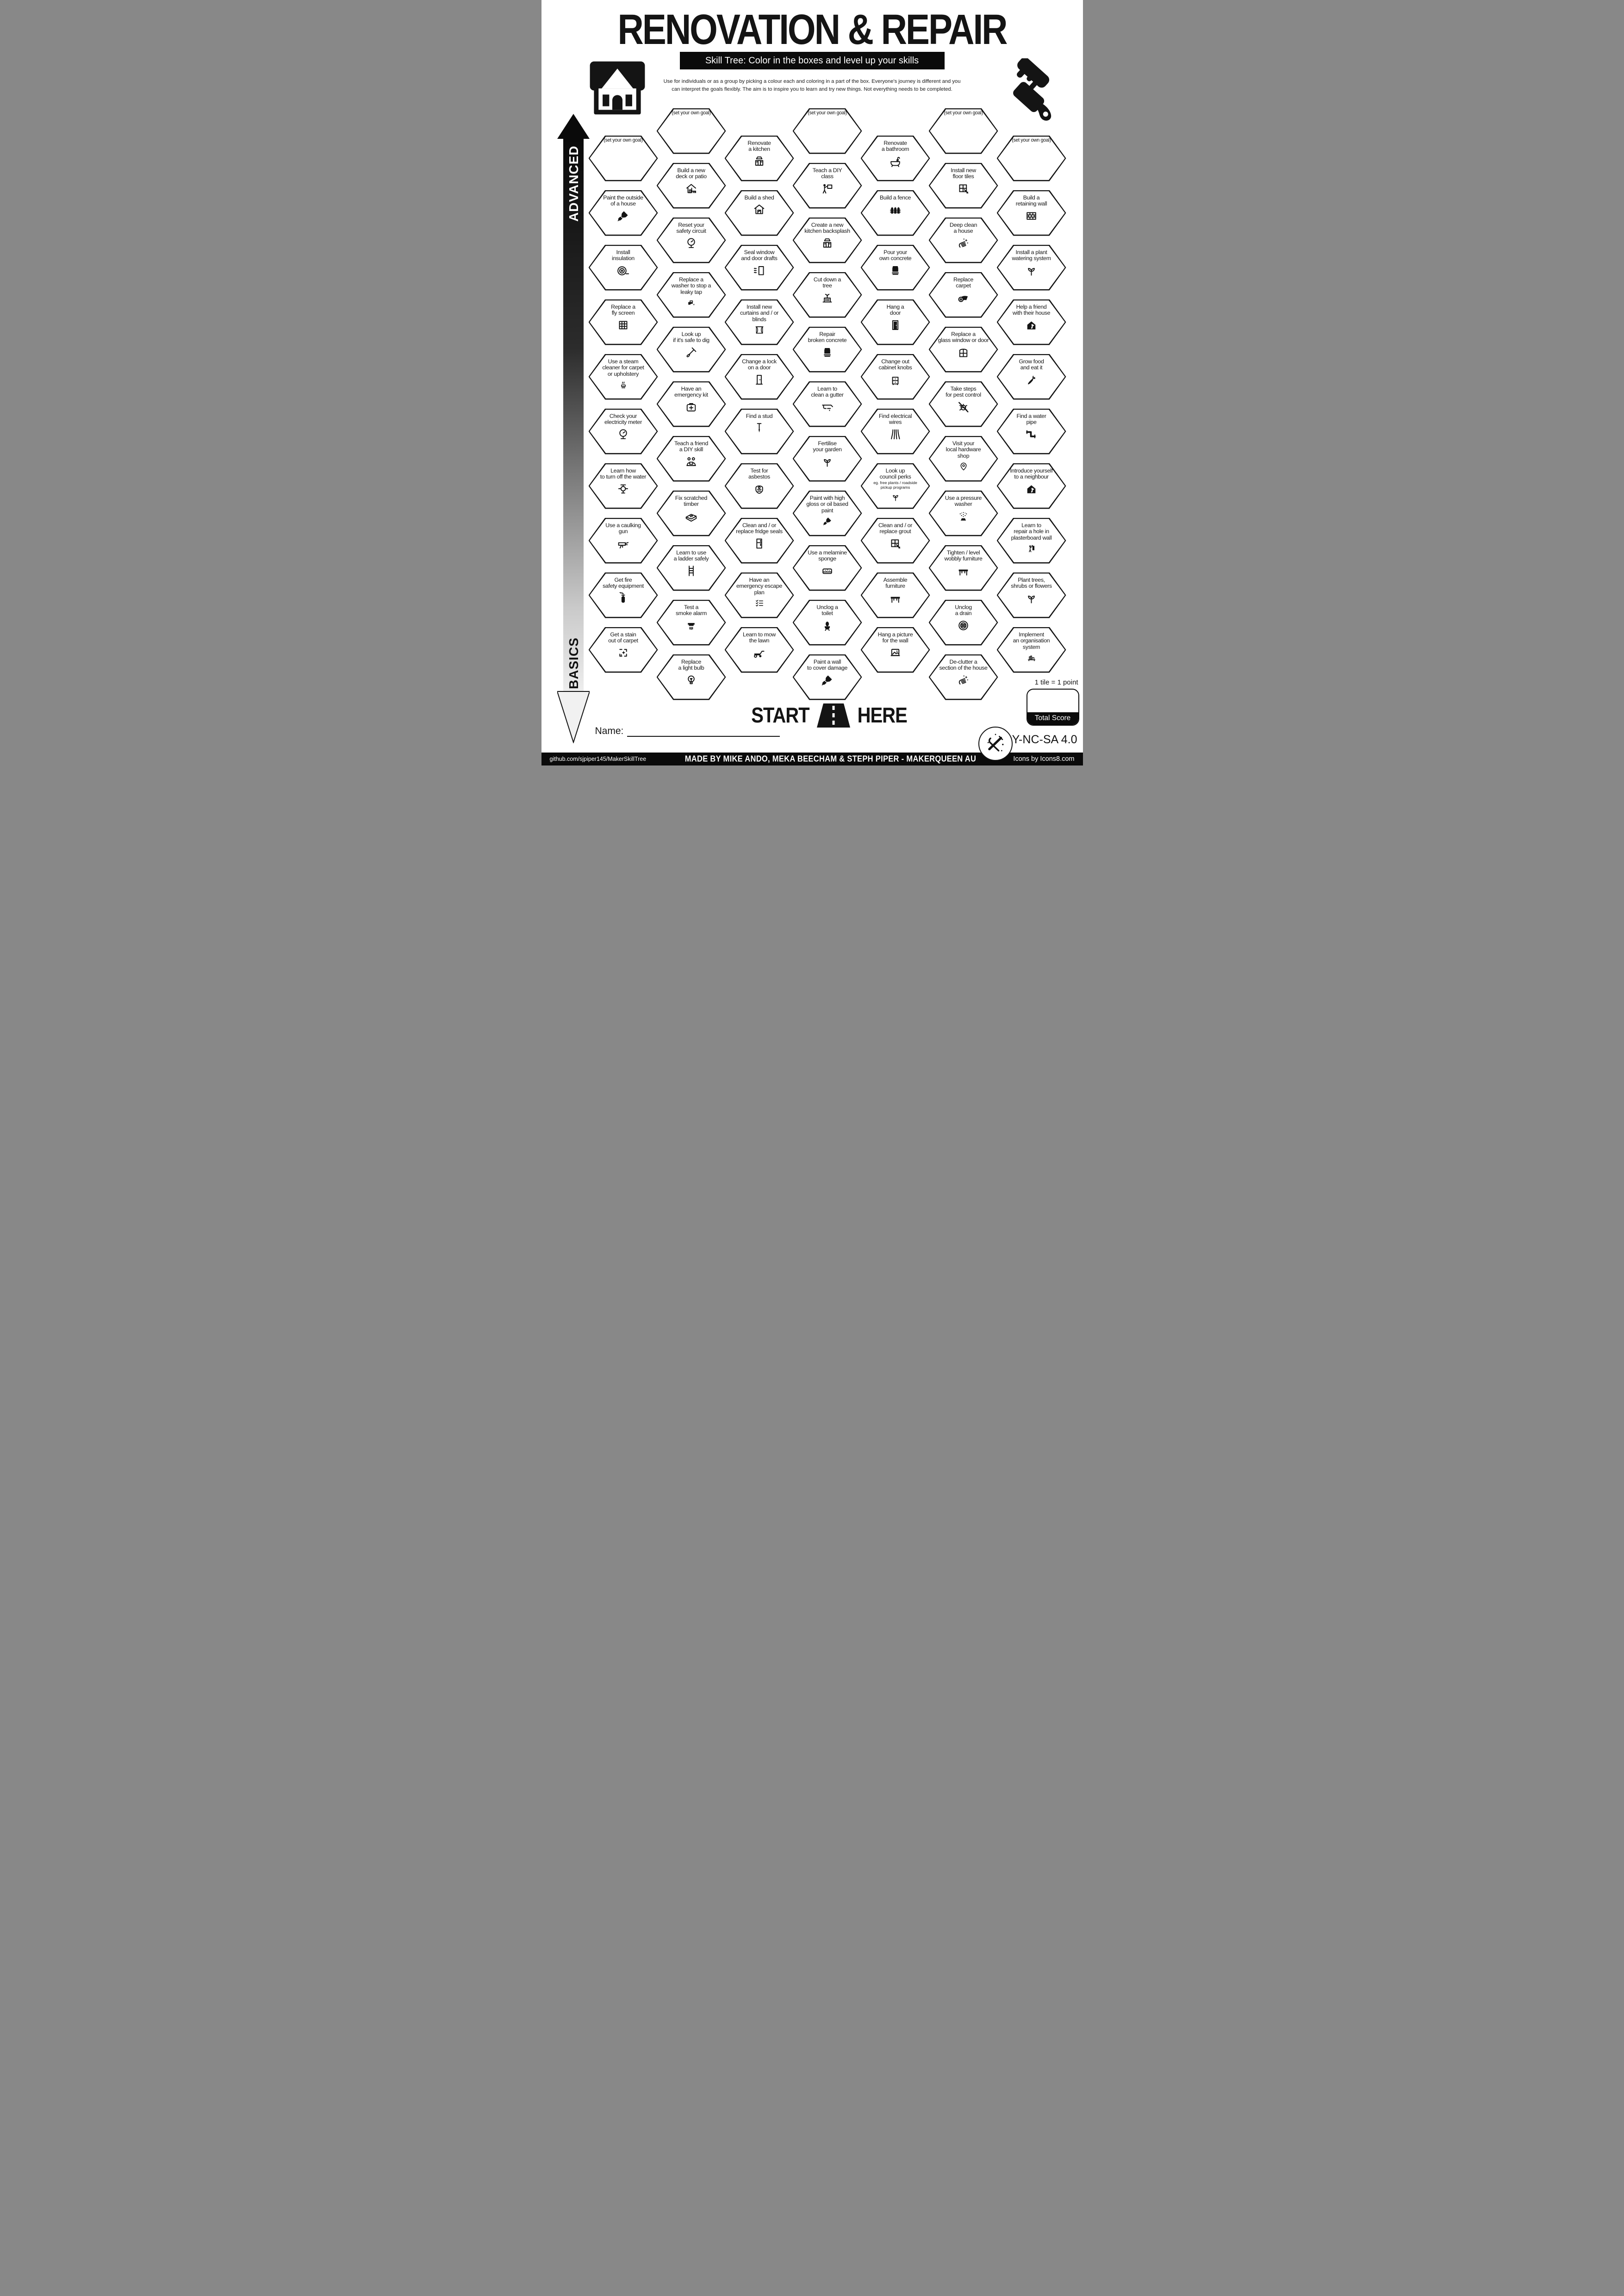 Image resolution: width=1624 pixels, height=2296 pixels. Describe the element at coordinates (827, 407) in the screenshot. I see `gutter-icon` at that location.